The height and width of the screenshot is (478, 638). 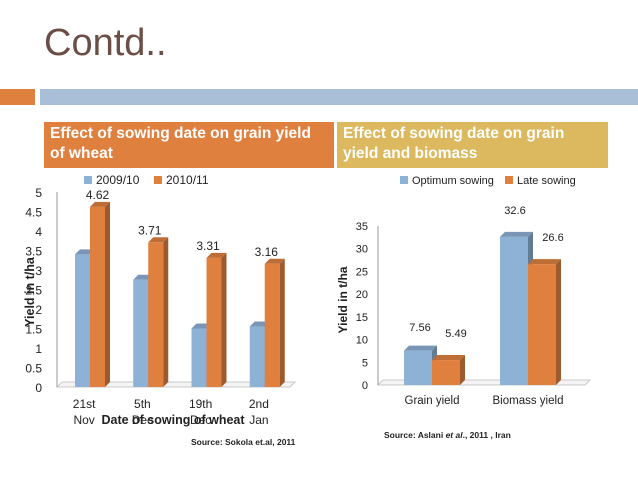 I want to click on source-prefix: Source: Aslani, so click(x=415, y=435).